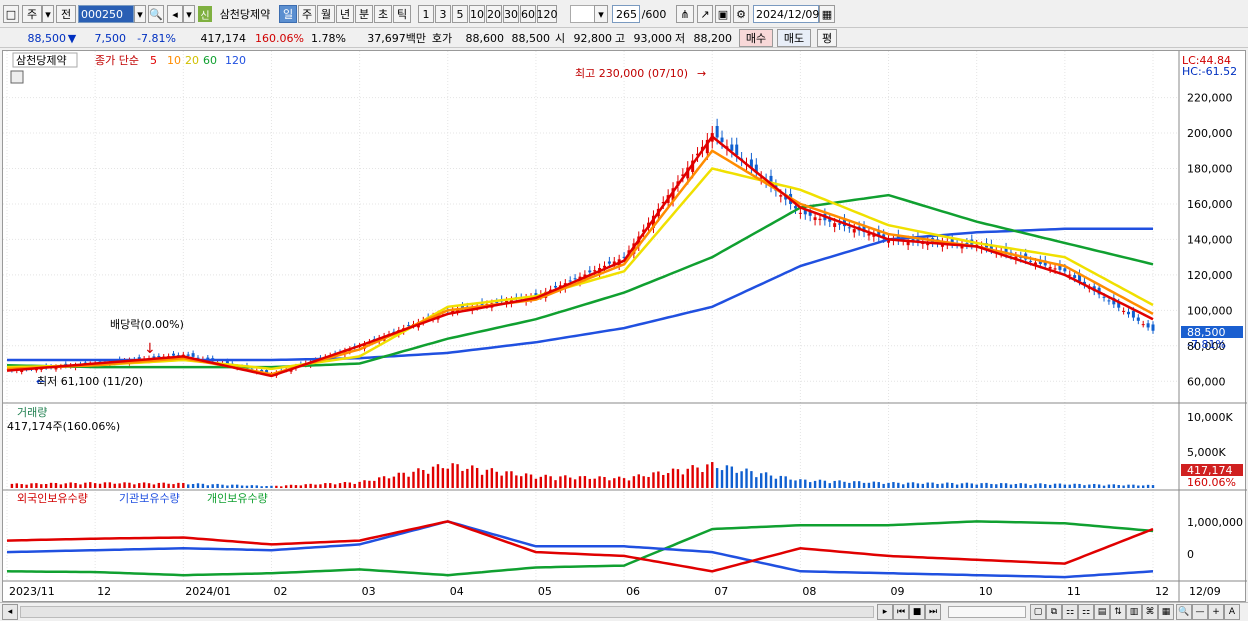 The image size is (1248, 621). Describe the element at coordinates (326, 14) in the screenshot. I see `tab-period-2: 월` at that location.